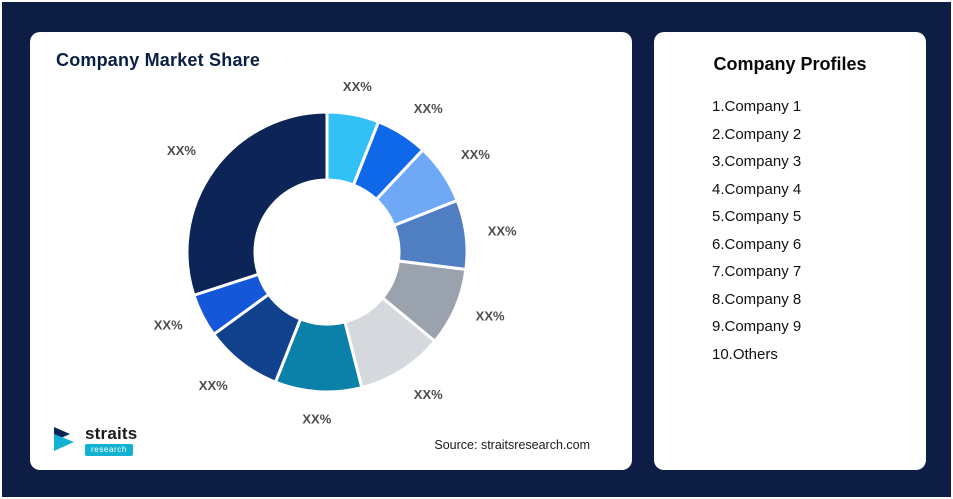 Image resolution: width=953 pixels, height=499 pixels. What do you see at coordinates (757, 326) in the screenshot?
I see `company-list-item: 9.Company 9` at bounding box center [757, 326].